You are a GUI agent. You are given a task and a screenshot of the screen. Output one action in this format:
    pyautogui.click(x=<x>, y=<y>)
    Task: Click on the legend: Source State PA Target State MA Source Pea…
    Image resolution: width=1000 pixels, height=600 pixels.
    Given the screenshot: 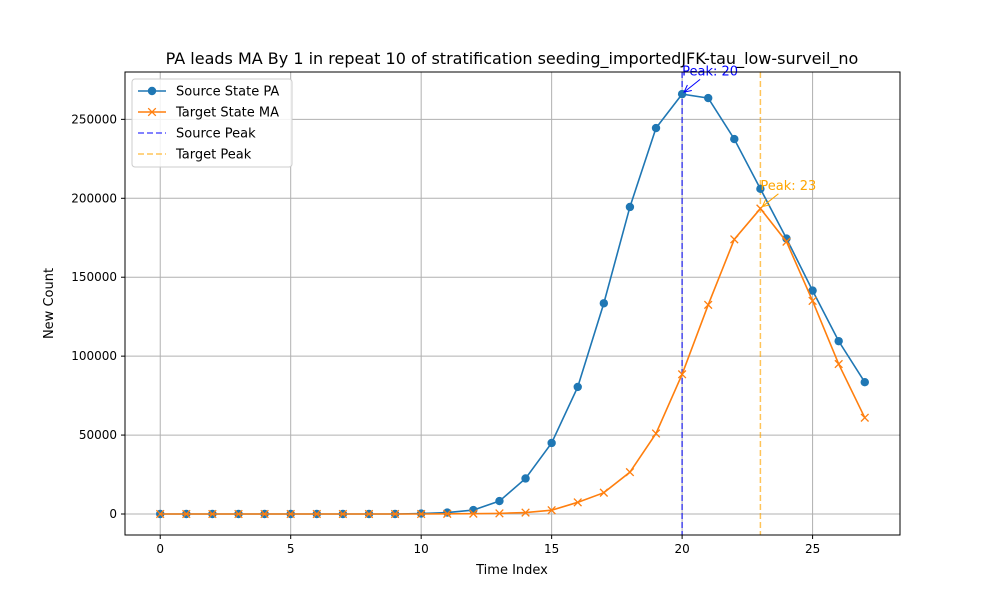 What is the action you would take?
    pyautogui.click(x=212, y=123)
    